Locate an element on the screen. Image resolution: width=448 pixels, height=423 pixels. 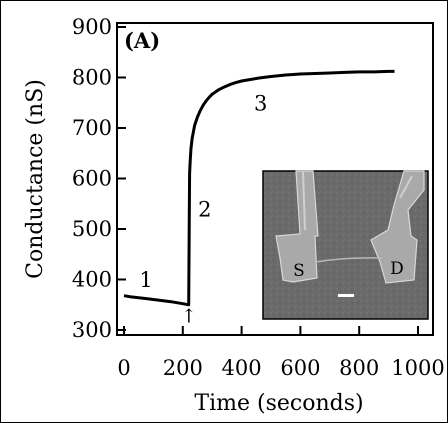
x-tick-label: 600 is located at coordinates (300, 368).